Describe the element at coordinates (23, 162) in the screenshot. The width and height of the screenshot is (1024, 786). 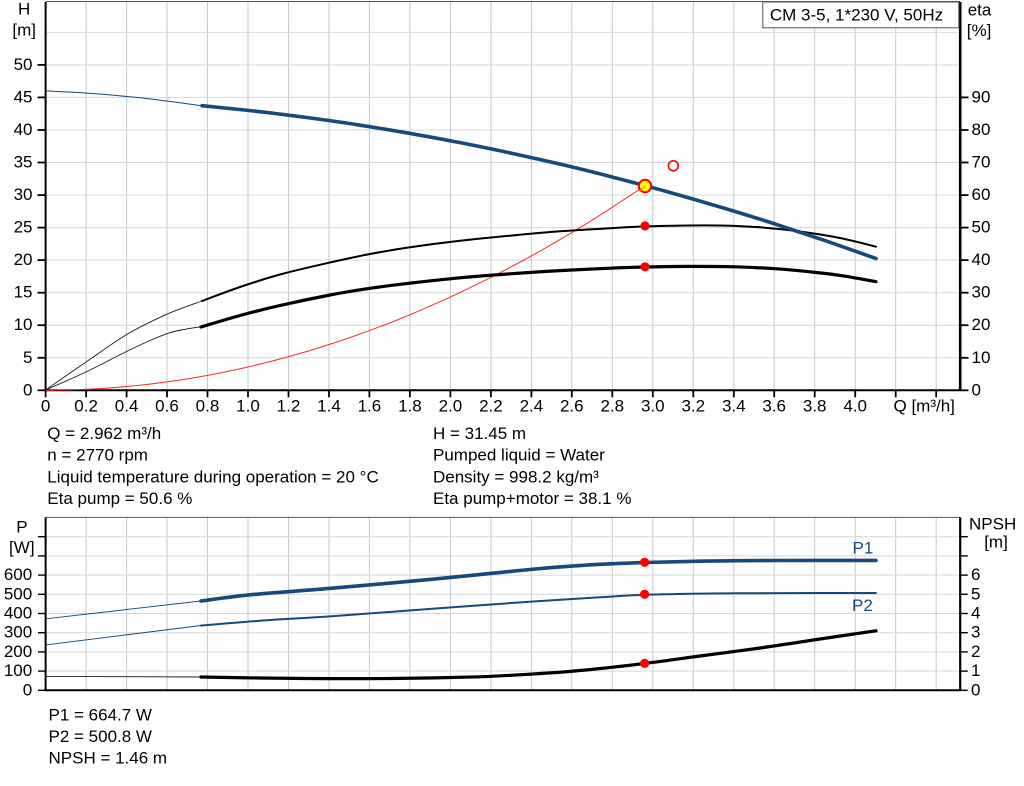
I see `svg-text: 35` at that location.